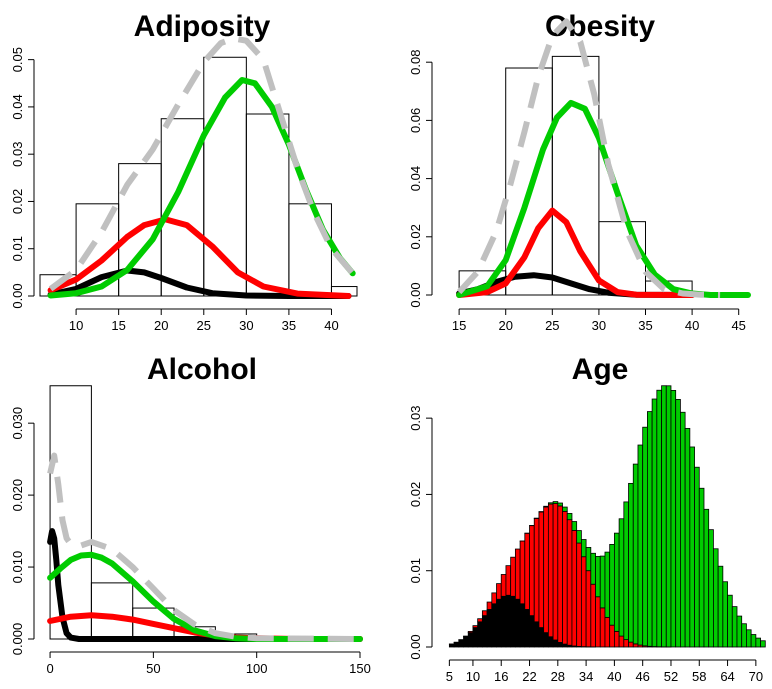  What do you see at coordinates (727, 676) in the screenshot?
I see `x-tick-label: 64` at bounding box center [727, 676].